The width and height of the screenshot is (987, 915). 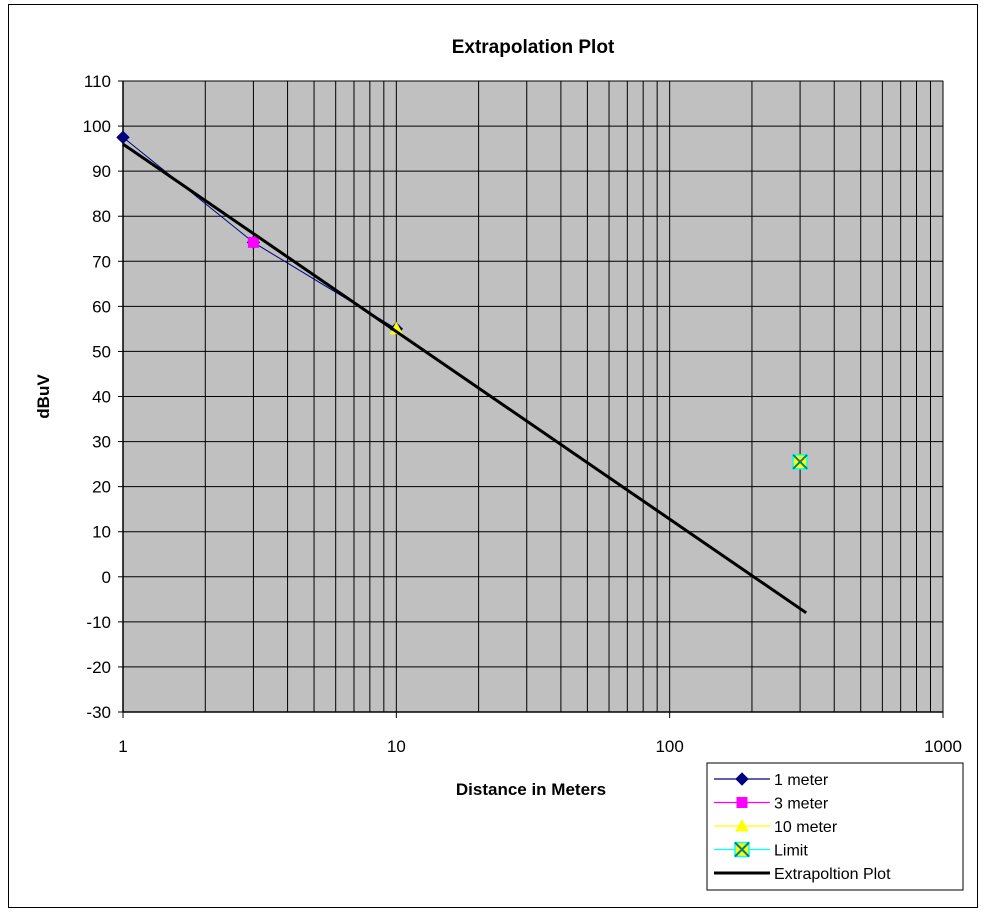 What do you see at coordinates (101, 306) in the screenshot?
I see `y-tick-label: 60` at bounding box center [101, 306].